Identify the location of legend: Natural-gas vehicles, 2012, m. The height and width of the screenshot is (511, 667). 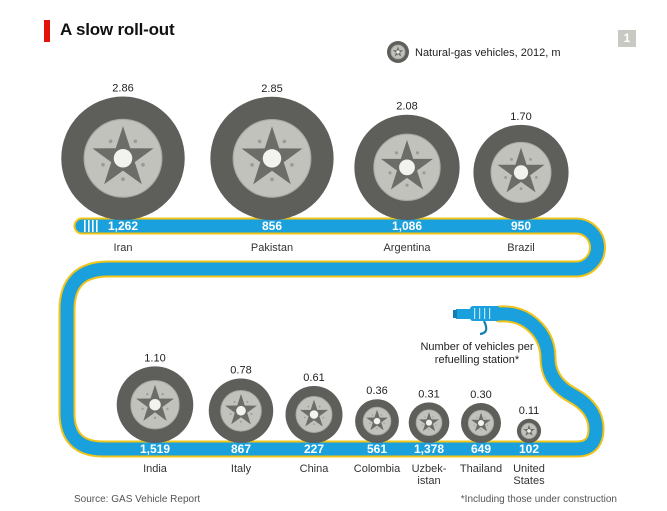
(474, 52).